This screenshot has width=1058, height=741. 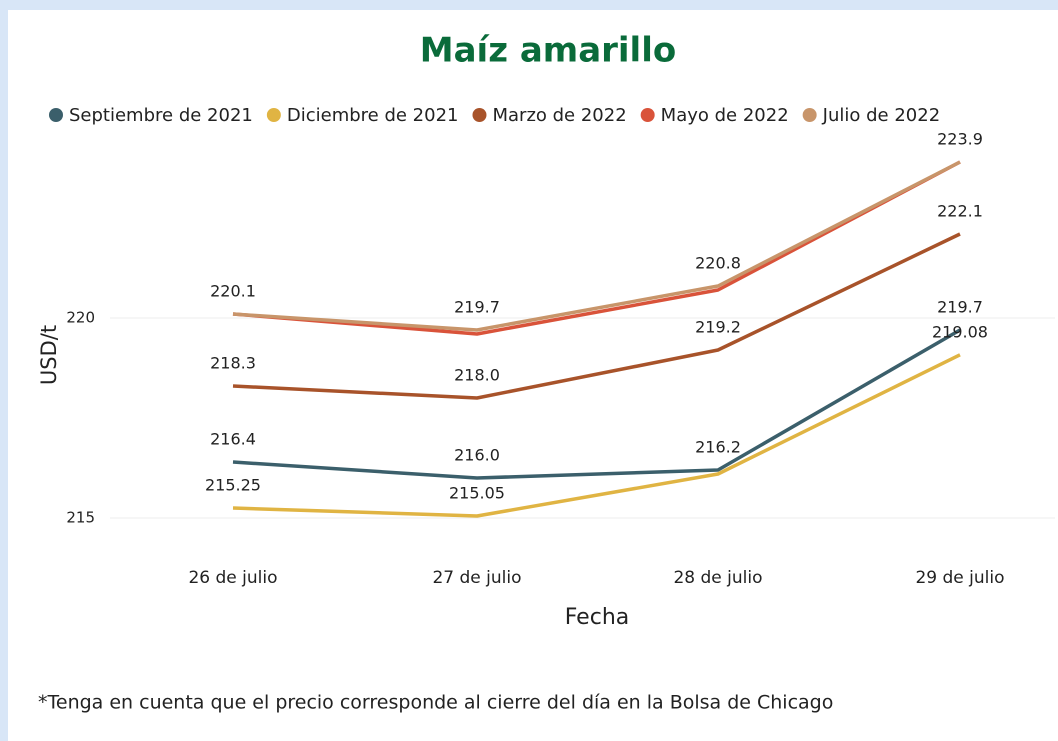 What do you see at coordinates (476, 578) in the screenshot?
I see `x-tick-label: 27 de julio` at bounding box center [476, 578].